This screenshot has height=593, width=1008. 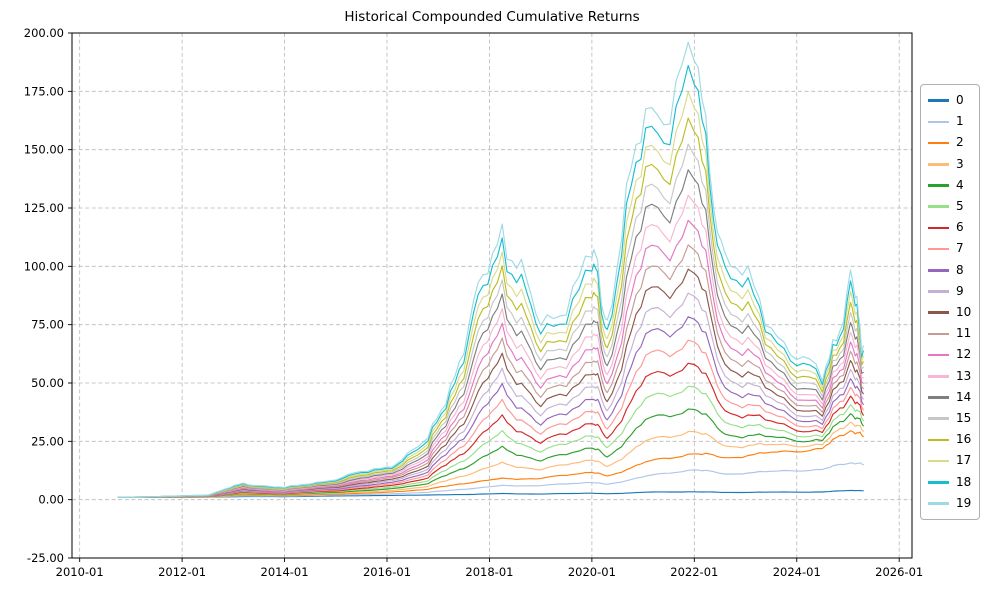 What do you see at coordinates (960, 248) in the screenshot?
I see `legend-label: 7` at bounding box center [960, 248].